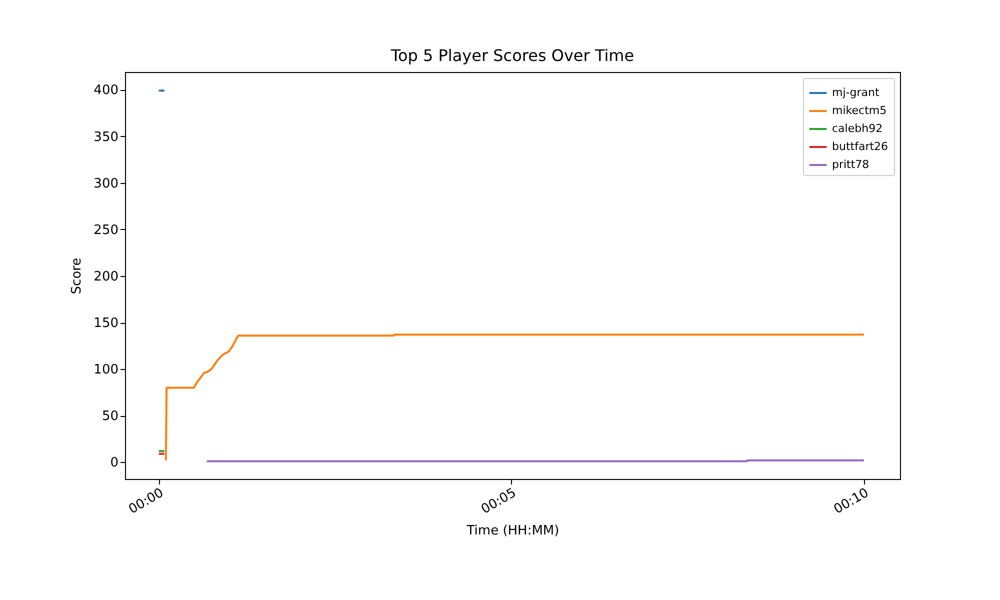 Image resolution: width=1000 pixels, height=600 pixels. Describe the element at coordinates (514, 398) in the screenshot. I see `line-series` at that location.